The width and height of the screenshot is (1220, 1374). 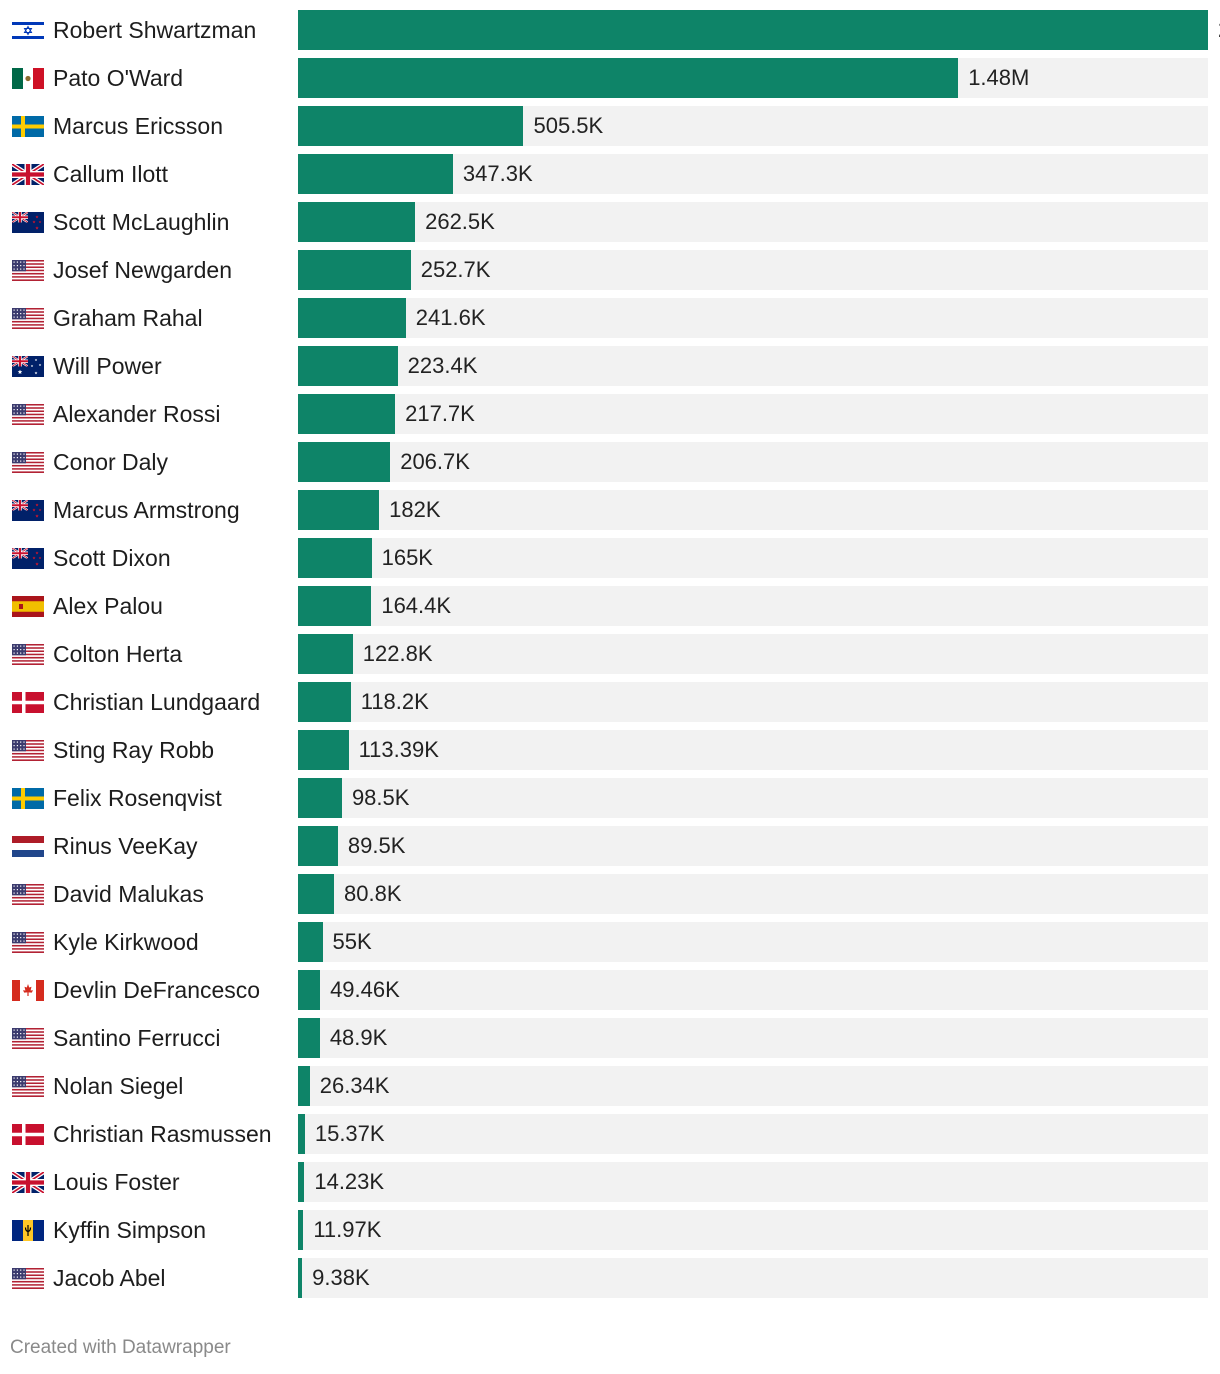 What do you see at coordinates (365, 989) in the screenshot?
I see `value-label: 49.46K` at bounding box center [365, 989].